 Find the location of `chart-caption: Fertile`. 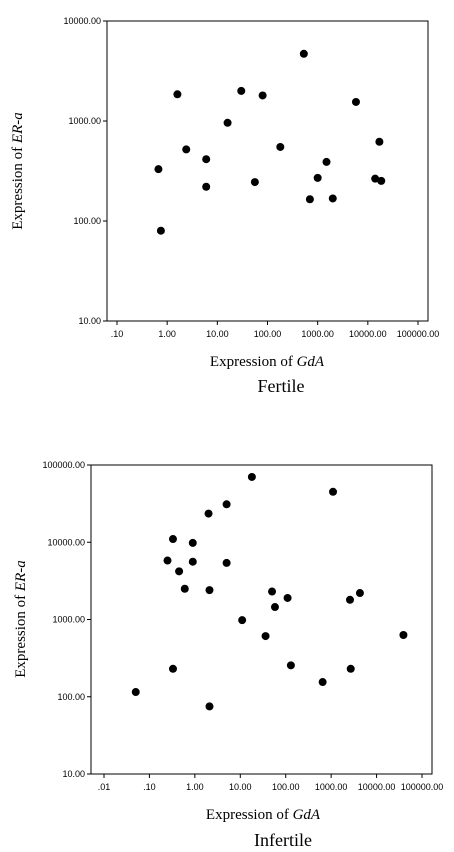

chart-caption: Fertile is located at coordinates (281, 386).